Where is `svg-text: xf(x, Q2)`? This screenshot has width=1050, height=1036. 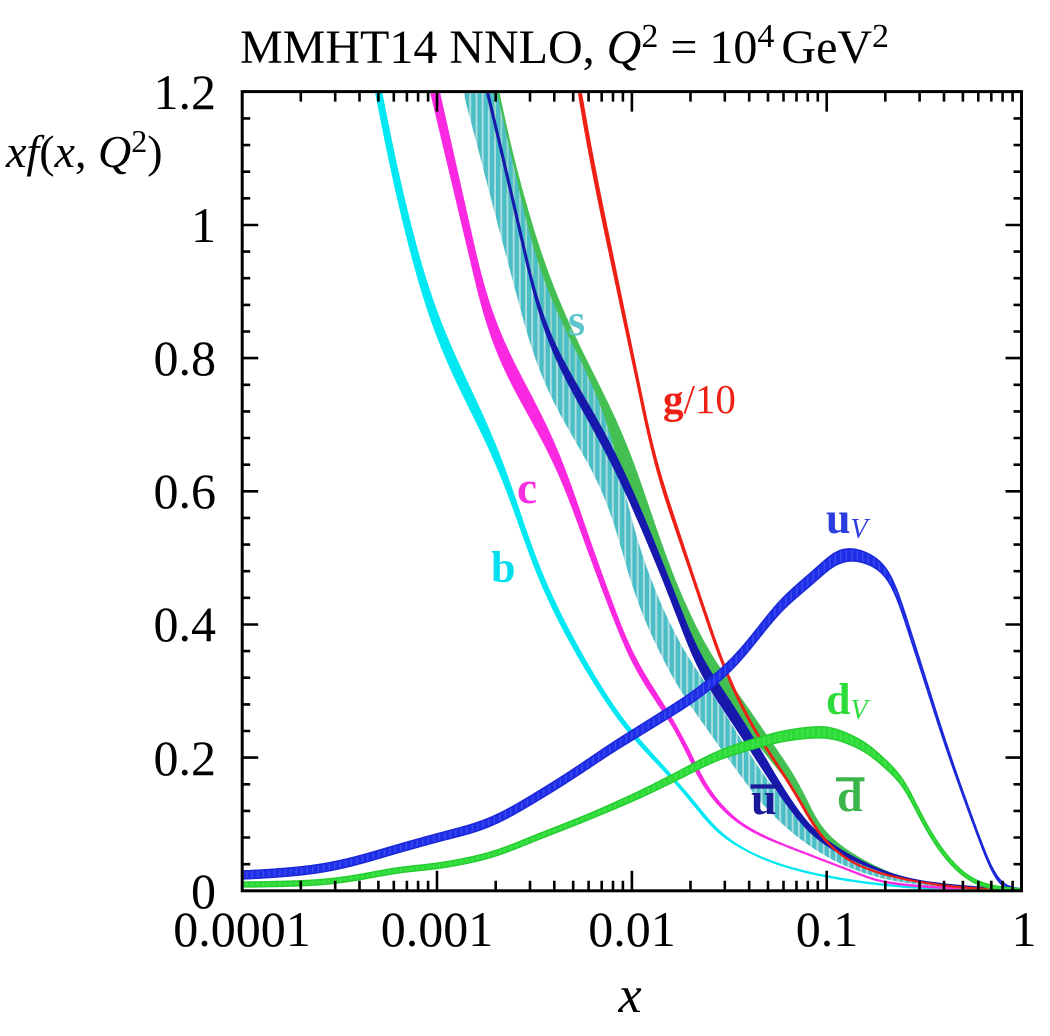 svg-text: xf(x, Q2) is located at coordinates (84, 150).